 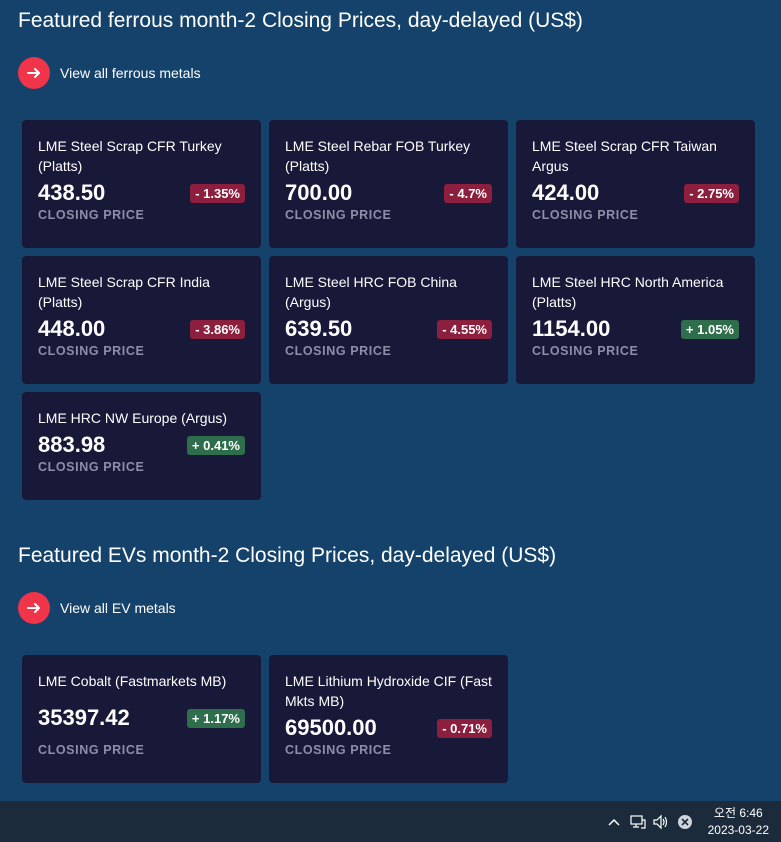 I want to click on card-title: LME Steel HRC FOB China (Argus), so click(x=371, y=292).